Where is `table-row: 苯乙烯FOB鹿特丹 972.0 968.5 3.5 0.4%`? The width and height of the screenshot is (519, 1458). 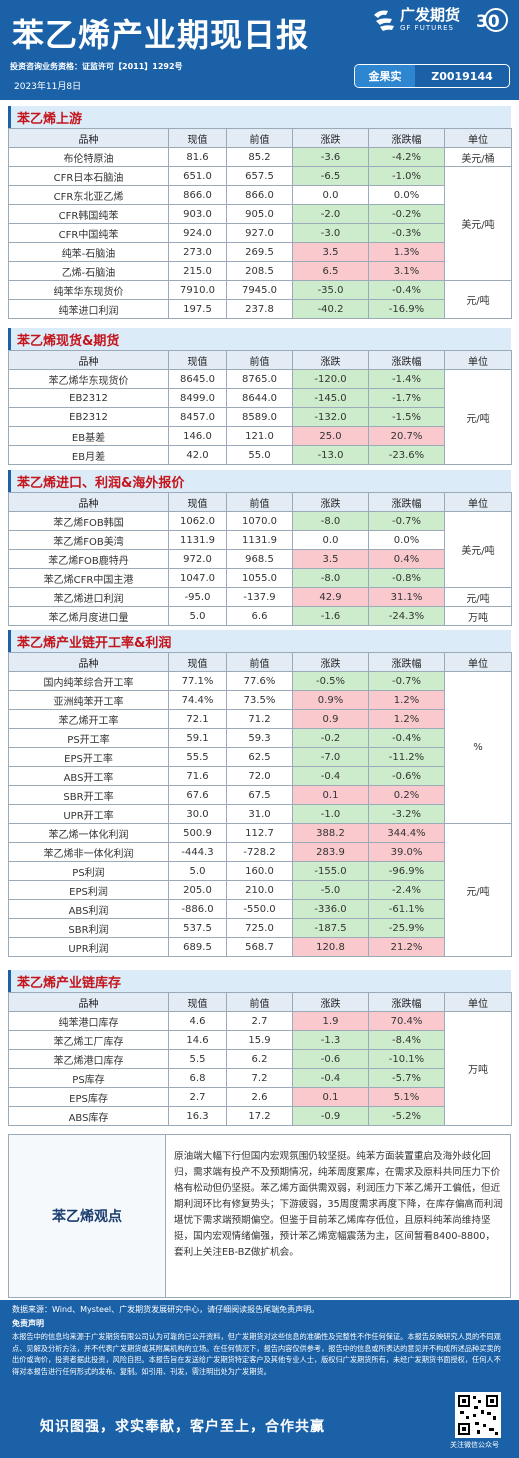
table-row: 苯乙烯FOB鹿特丹 972.0 968.5 3.5 0.4% is located at coordinates (260, 559).